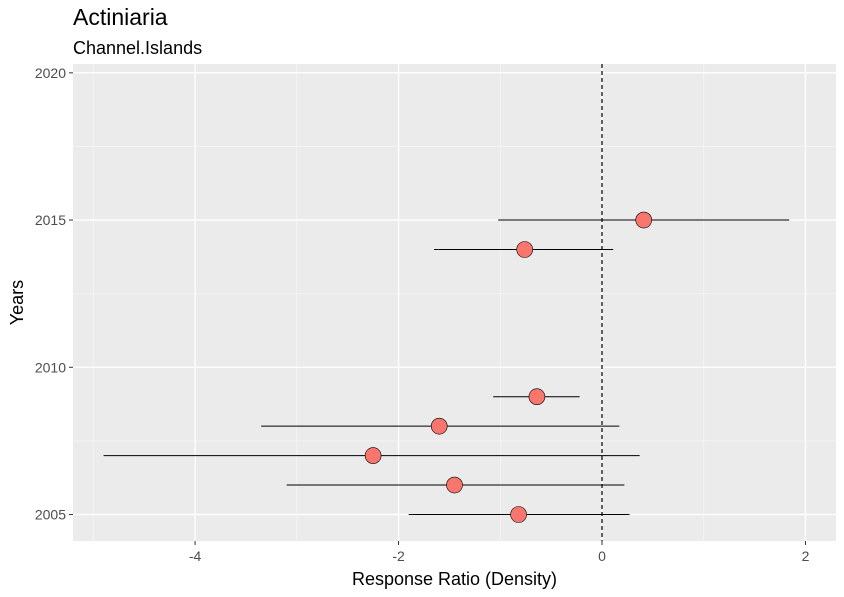  Describe the element at coordinates (120, 17) in the screenshot. I see `chart-title: Actiniaria` at that location.